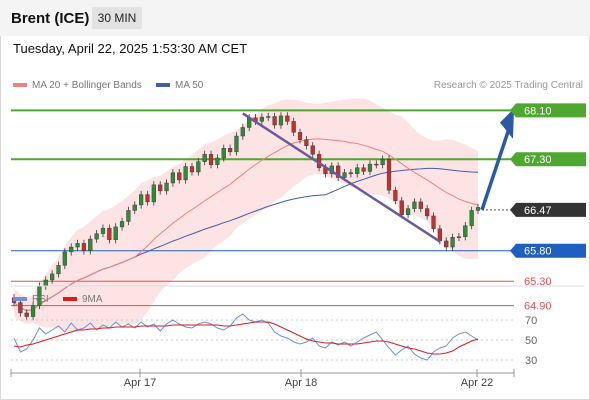 This screenshot has height=400, width=590. I want to click on level-tag-3: 65.80, so click(538, 252).